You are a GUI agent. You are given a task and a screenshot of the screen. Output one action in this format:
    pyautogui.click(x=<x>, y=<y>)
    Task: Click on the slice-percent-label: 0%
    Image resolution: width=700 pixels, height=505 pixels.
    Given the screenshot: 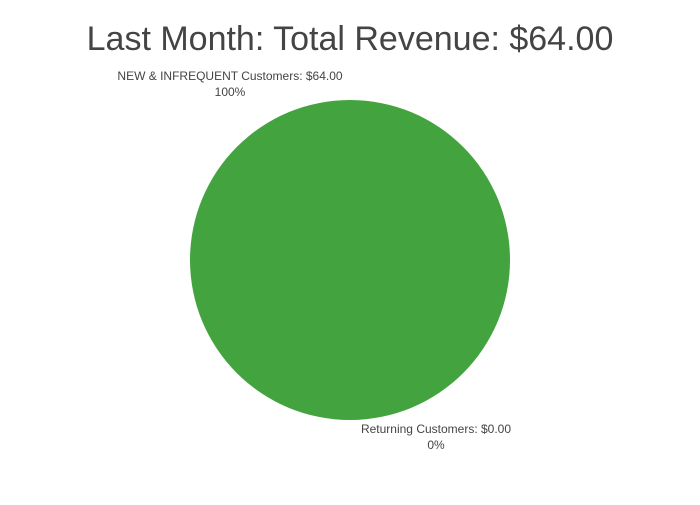 What is the action you would take?
    pyautogui.click(x=436, y=445)
    